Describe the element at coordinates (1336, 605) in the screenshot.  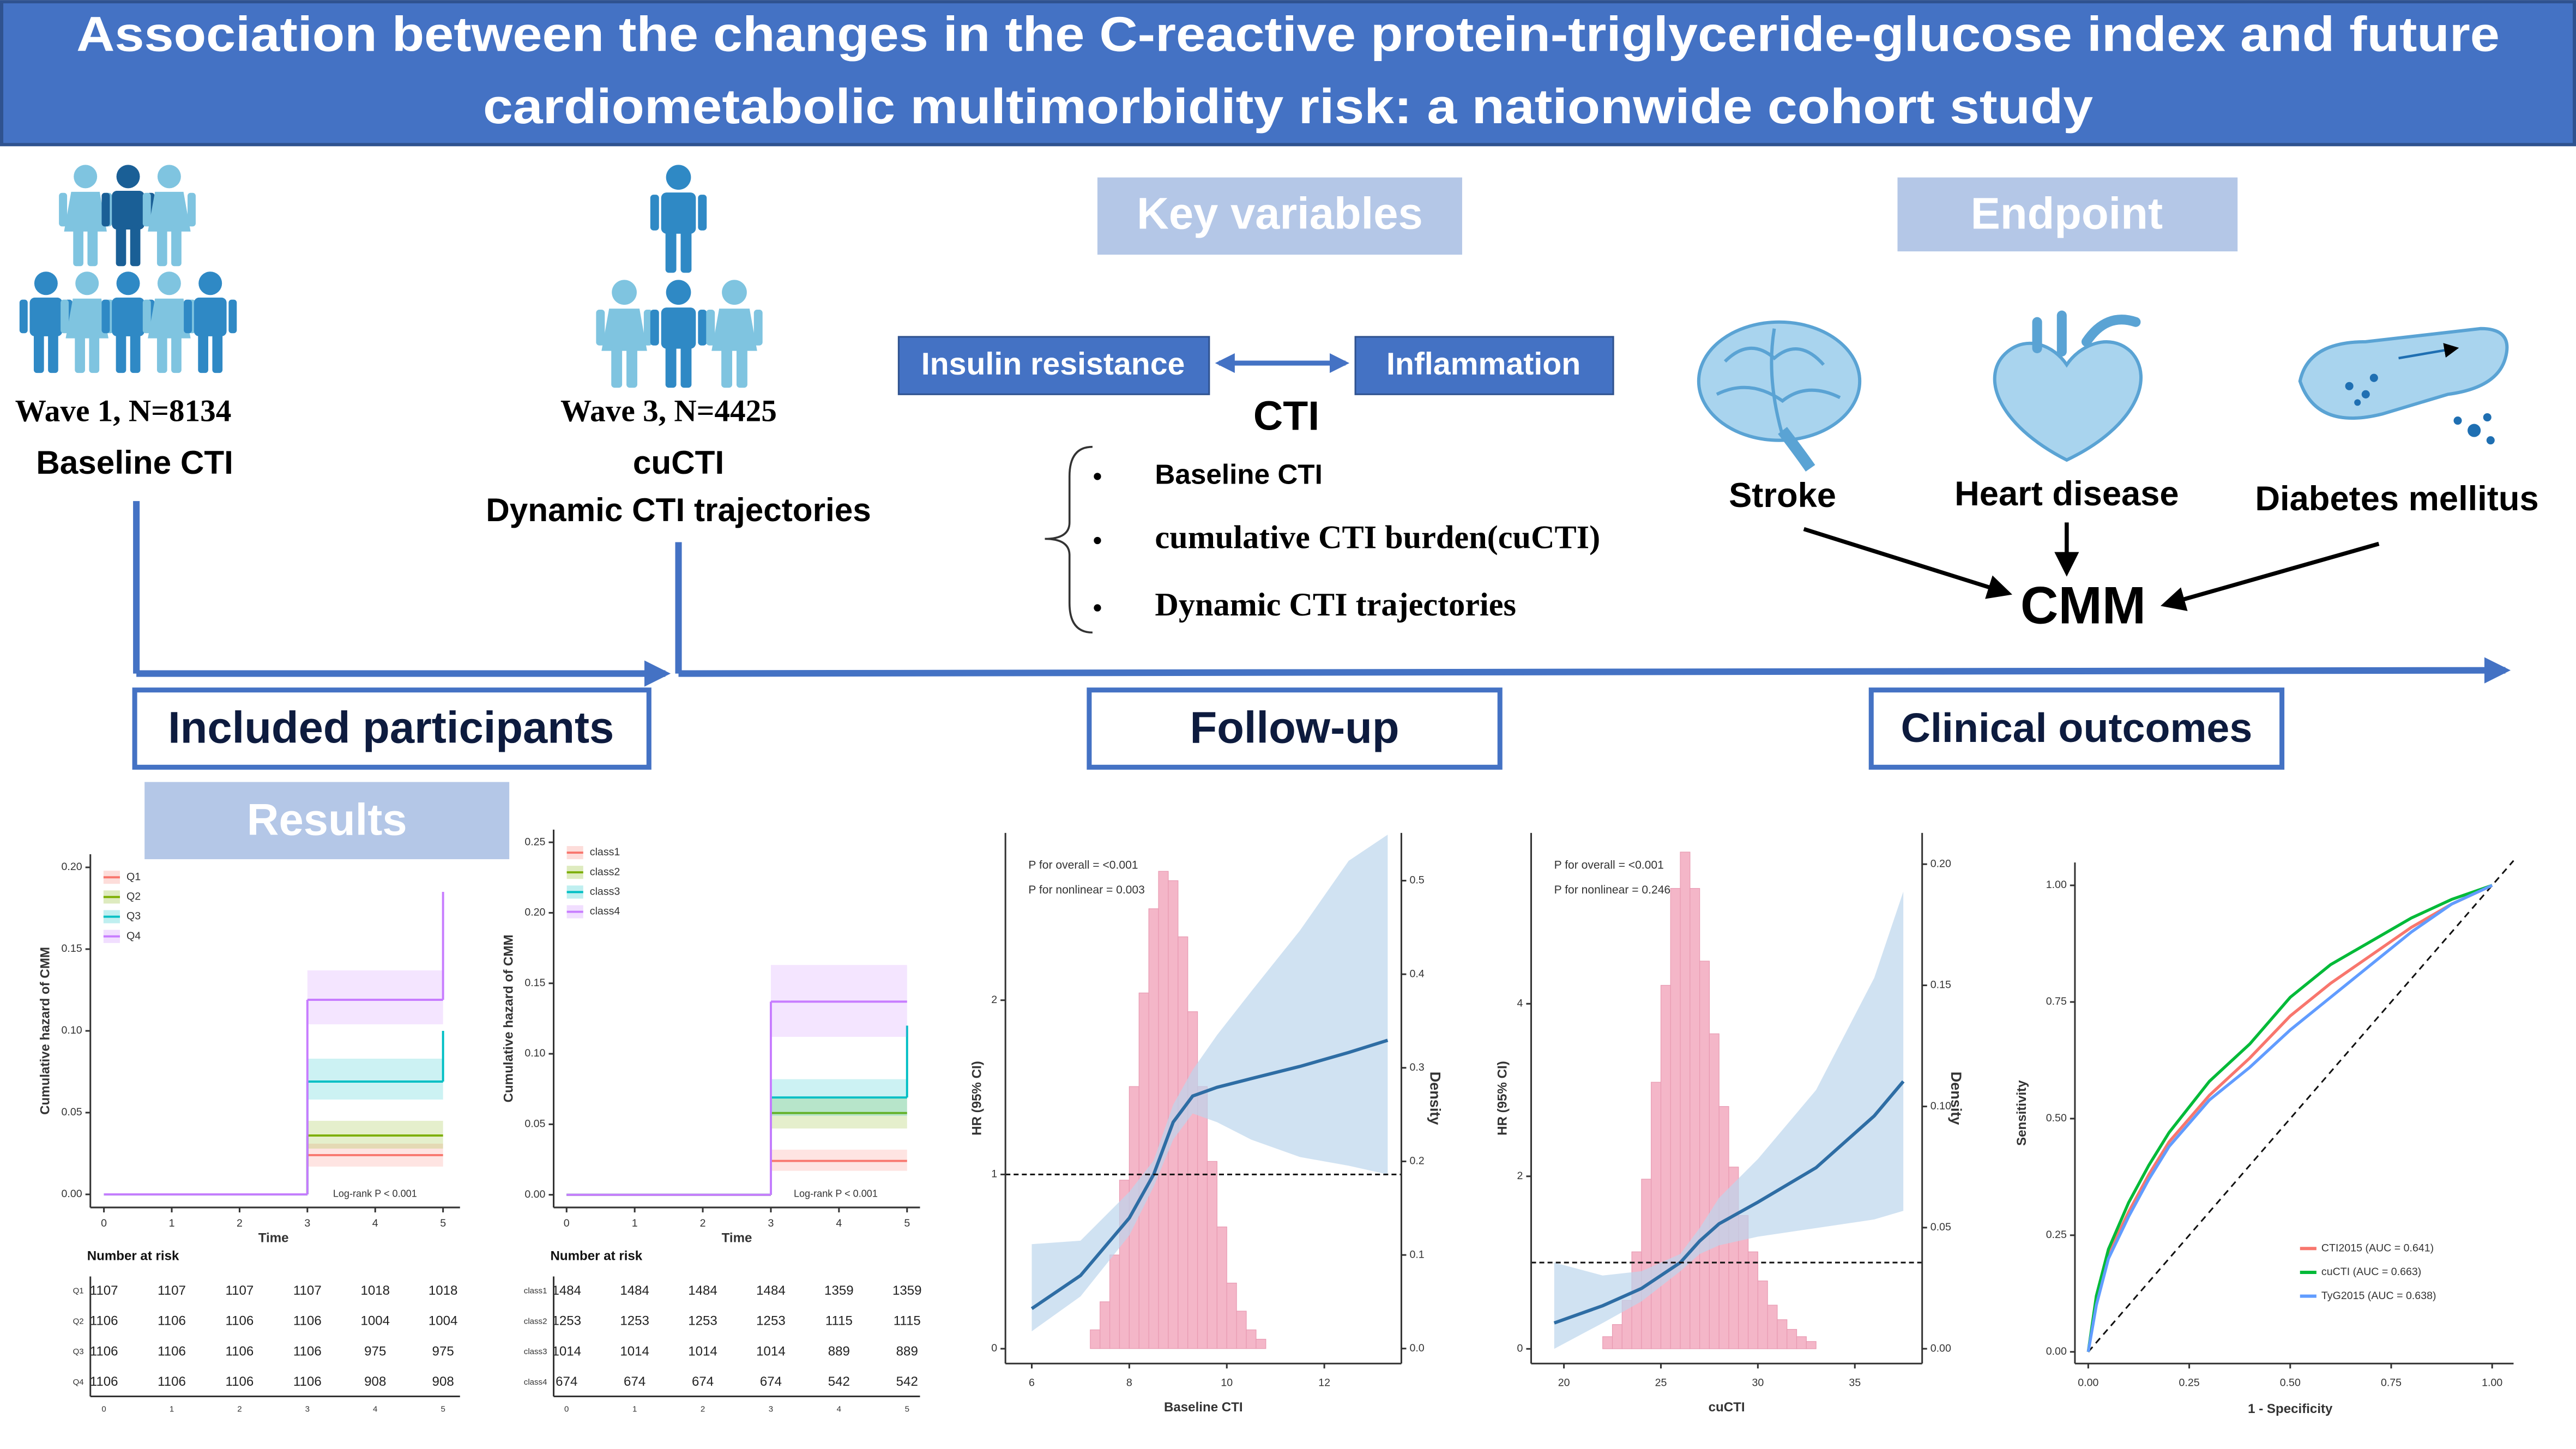
I see `variable-item: Dynamic CTI trajectories` at that location.